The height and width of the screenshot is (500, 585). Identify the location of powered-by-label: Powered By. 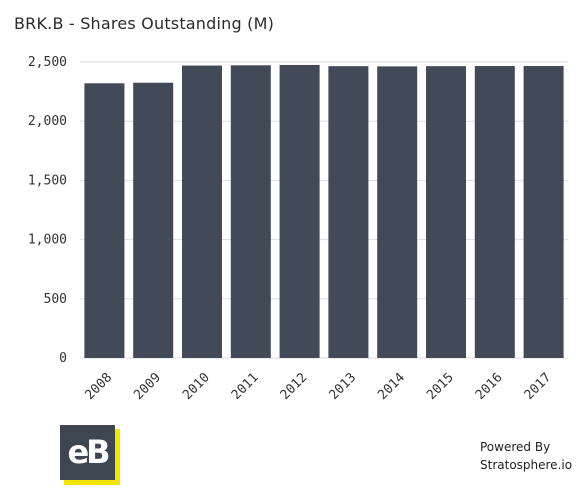
(515, 447).